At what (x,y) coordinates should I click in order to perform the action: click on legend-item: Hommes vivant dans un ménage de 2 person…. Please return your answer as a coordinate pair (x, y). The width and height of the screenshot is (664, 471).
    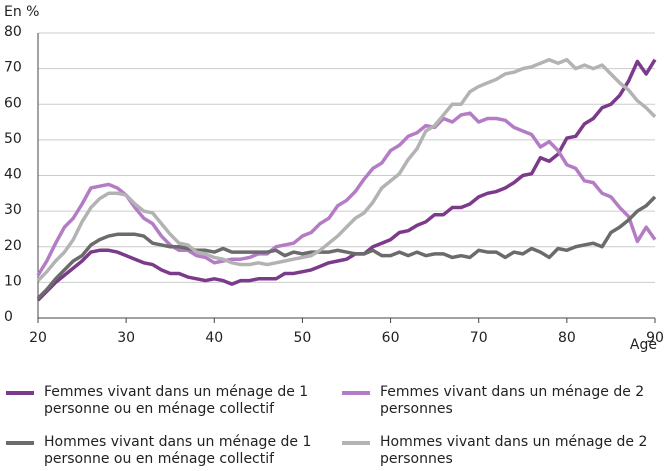
    Looking at the image, I should click on (496, 451).